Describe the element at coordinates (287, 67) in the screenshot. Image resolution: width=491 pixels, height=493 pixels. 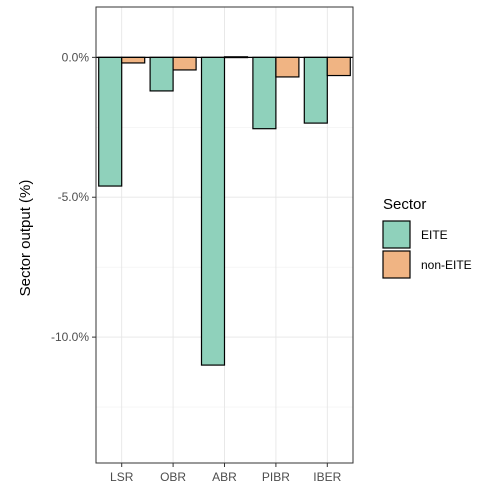
I see `bar-non-eite-pibr` at that location.